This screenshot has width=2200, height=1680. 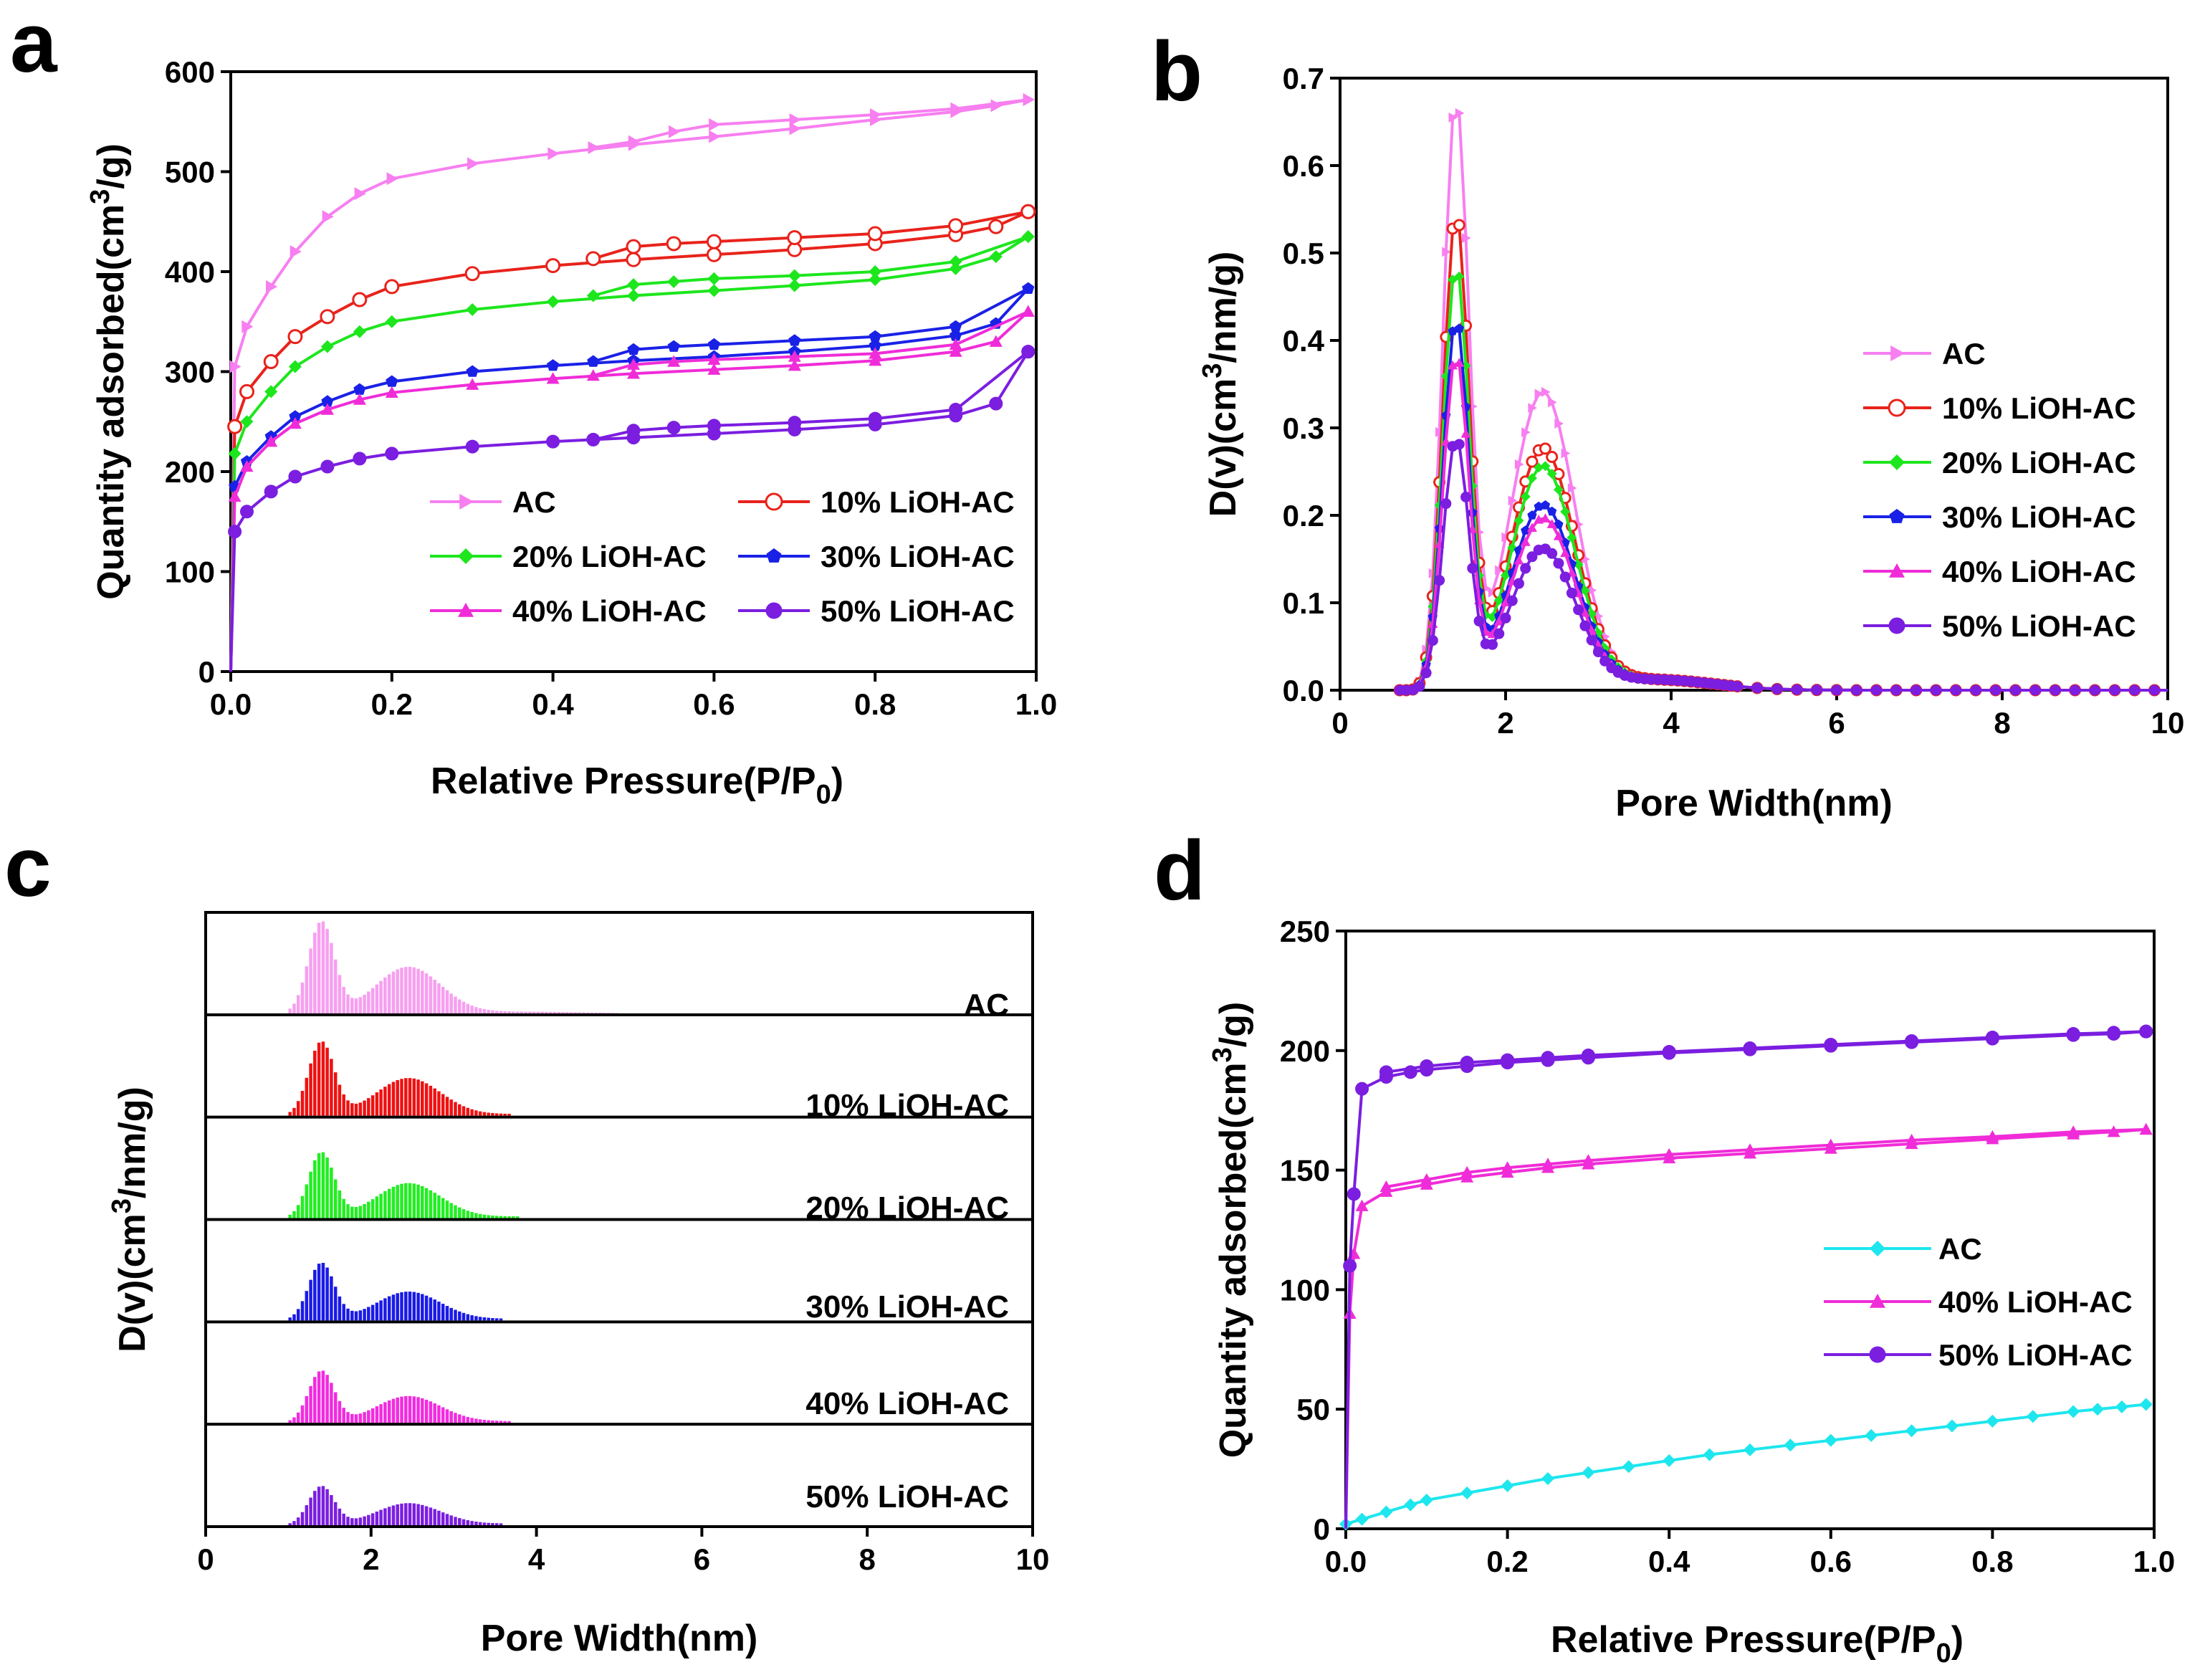 I want to click on x-axis-title-c: Pore Width(nm), so click(x=619, y=1638).